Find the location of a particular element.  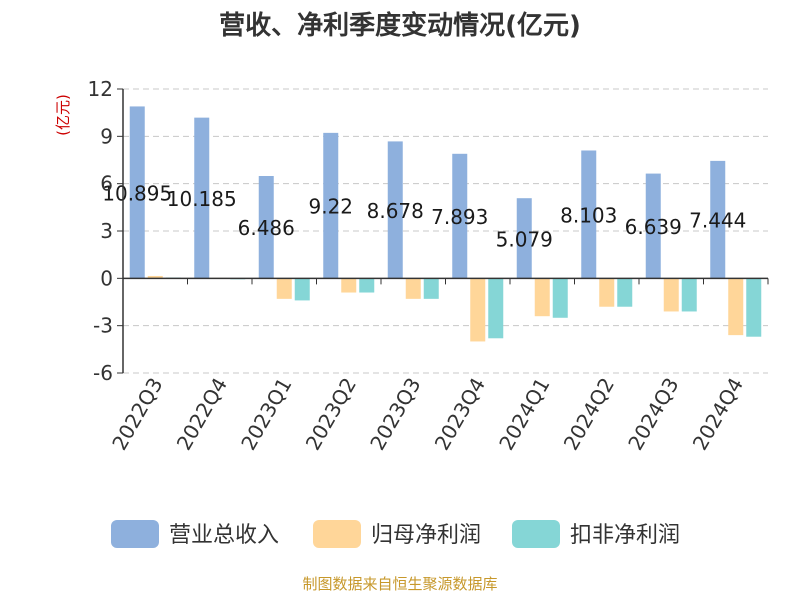

x-tick-label: 2024Q4 is located at coordinates (718, 414).